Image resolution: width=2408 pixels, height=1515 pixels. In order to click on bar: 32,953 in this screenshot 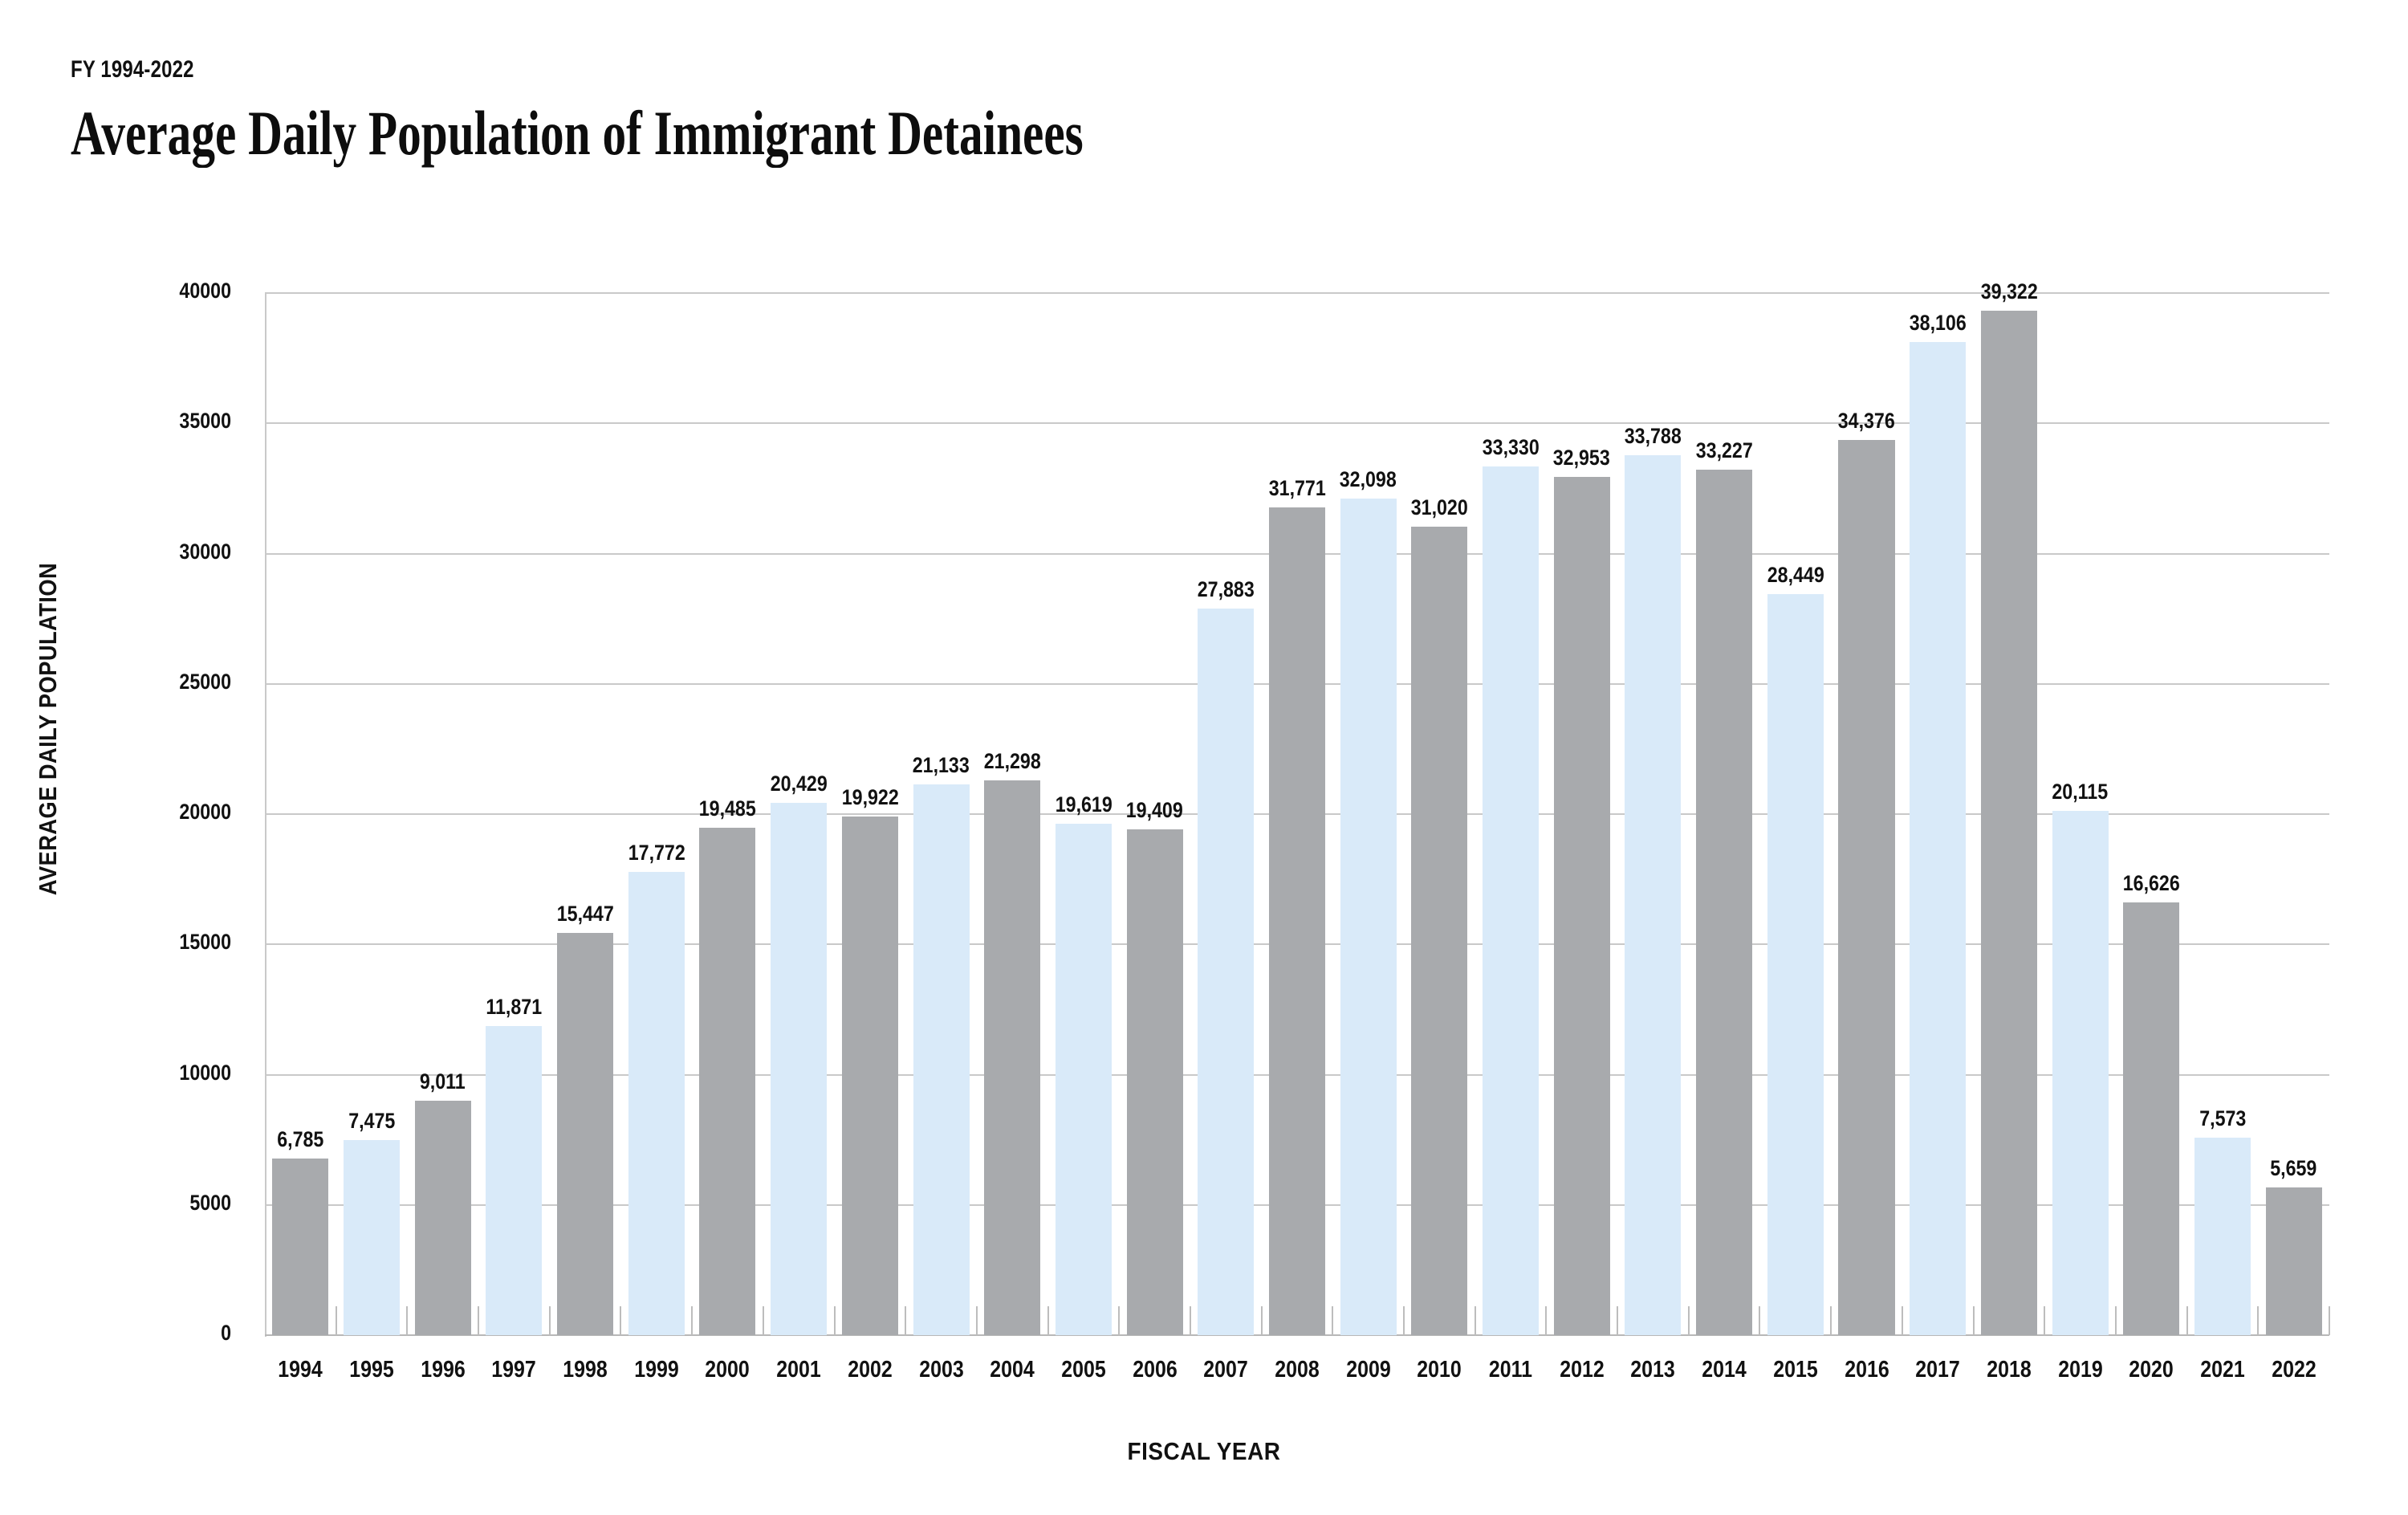, I will do `click(1581, 891)`.